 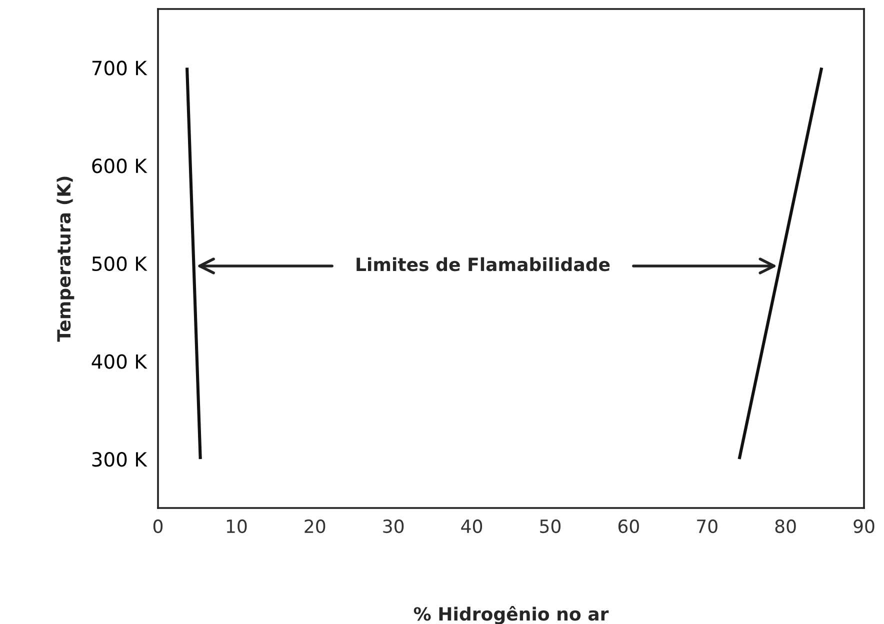 What do you see at coordinates (65, 259) in the screenshot?
I see `y-axis-title: Temperatura (K)` at bounding box center [65, 259].